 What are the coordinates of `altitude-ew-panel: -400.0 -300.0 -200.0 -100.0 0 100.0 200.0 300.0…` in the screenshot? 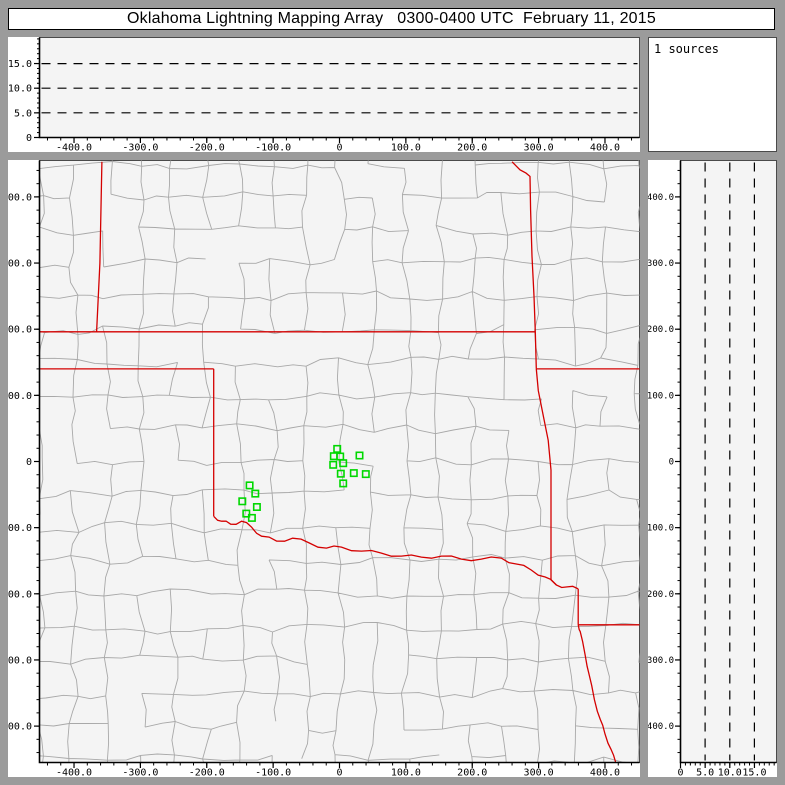 It's located at (324, 94).